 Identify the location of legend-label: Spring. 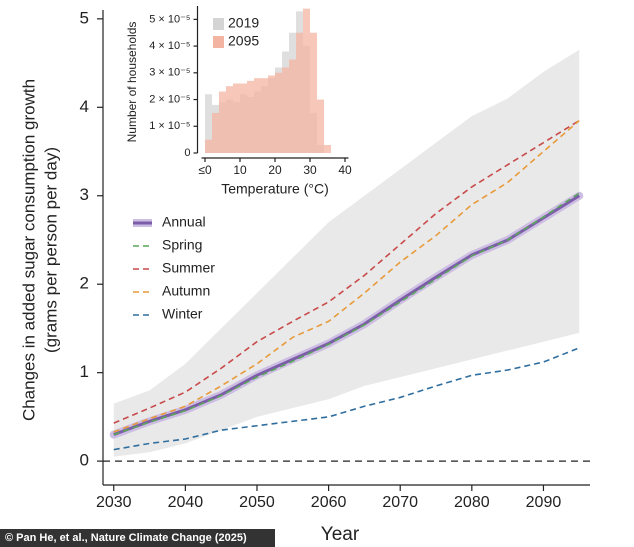
(182, 245).